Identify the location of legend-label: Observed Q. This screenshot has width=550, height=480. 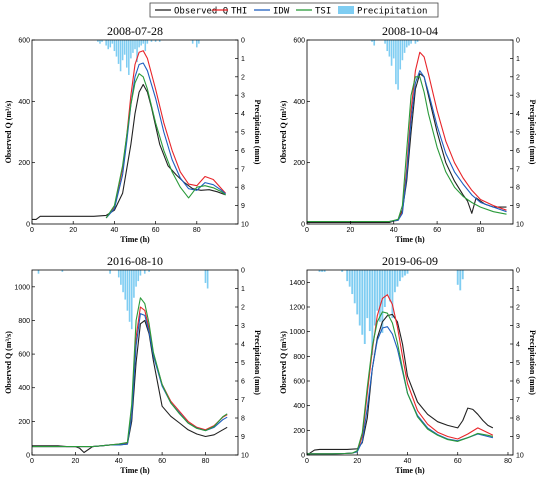
(201, 12).